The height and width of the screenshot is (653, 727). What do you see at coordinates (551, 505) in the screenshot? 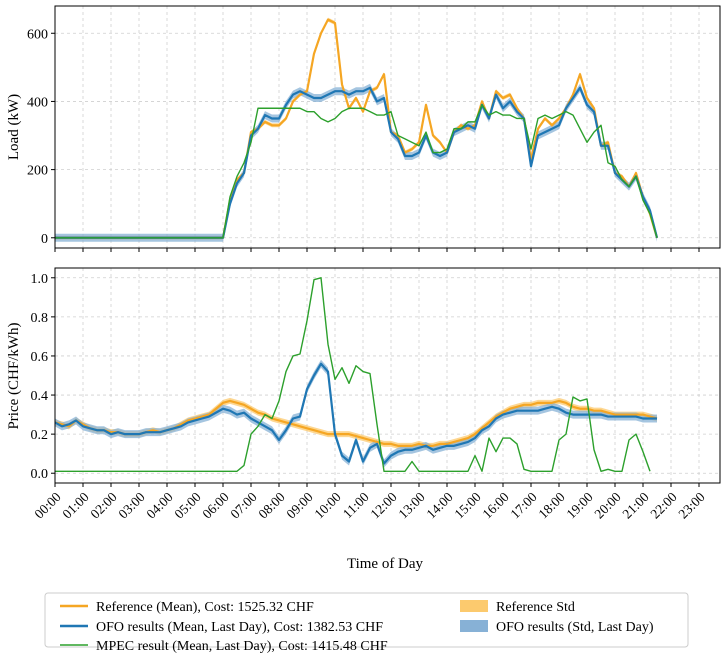
I see `x-tick-label: 18:00` at bounding box center [551, 505].